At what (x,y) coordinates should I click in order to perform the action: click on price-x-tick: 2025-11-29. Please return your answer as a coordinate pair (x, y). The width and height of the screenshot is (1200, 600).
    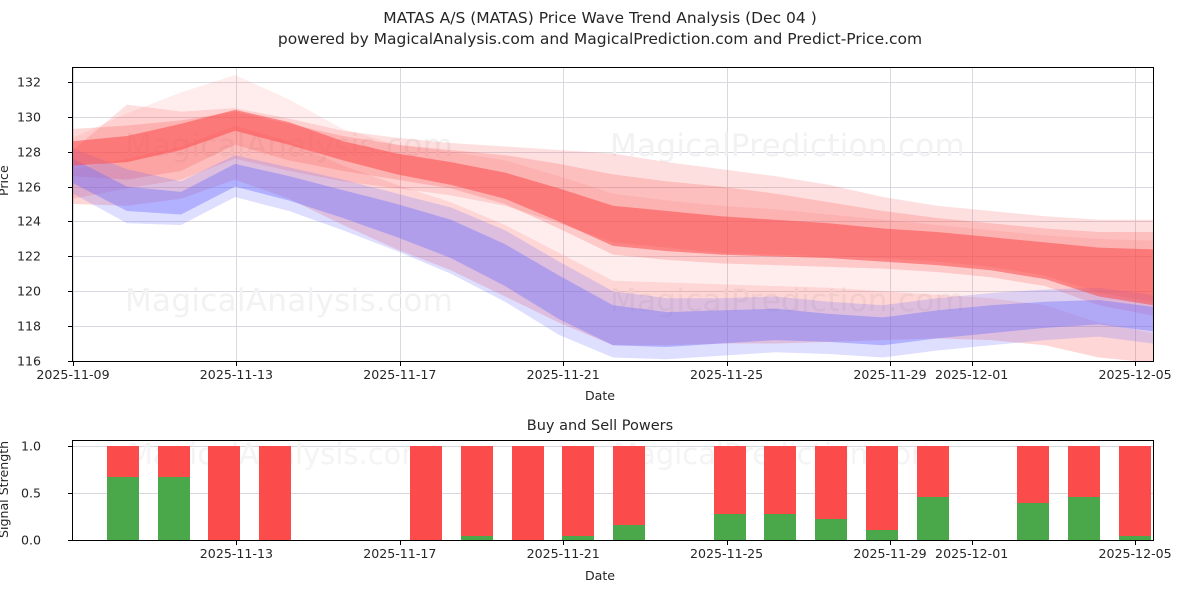
    Looking at the image, I should click on (890, 374).